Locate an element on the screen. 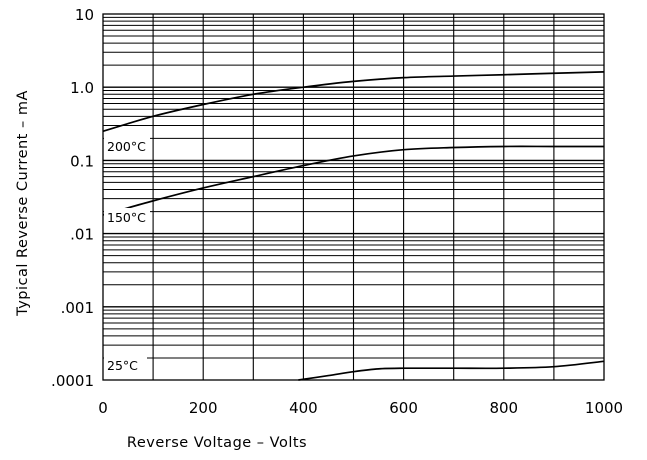 The height and width of the screenshot is (460, 647). x-tick-label: 0 is located at coordinates (103, 408).